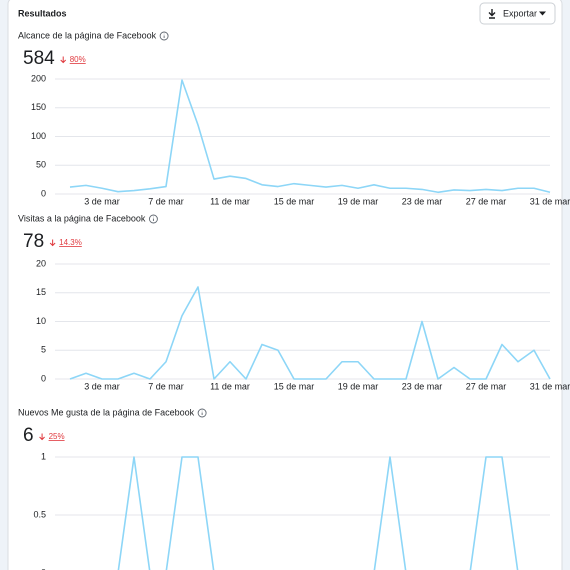 This screenshot has height=570, width=570. Describe the element at coordinates (38, 136) in the screenshot. I see `y-tick-label: 100` at that location.